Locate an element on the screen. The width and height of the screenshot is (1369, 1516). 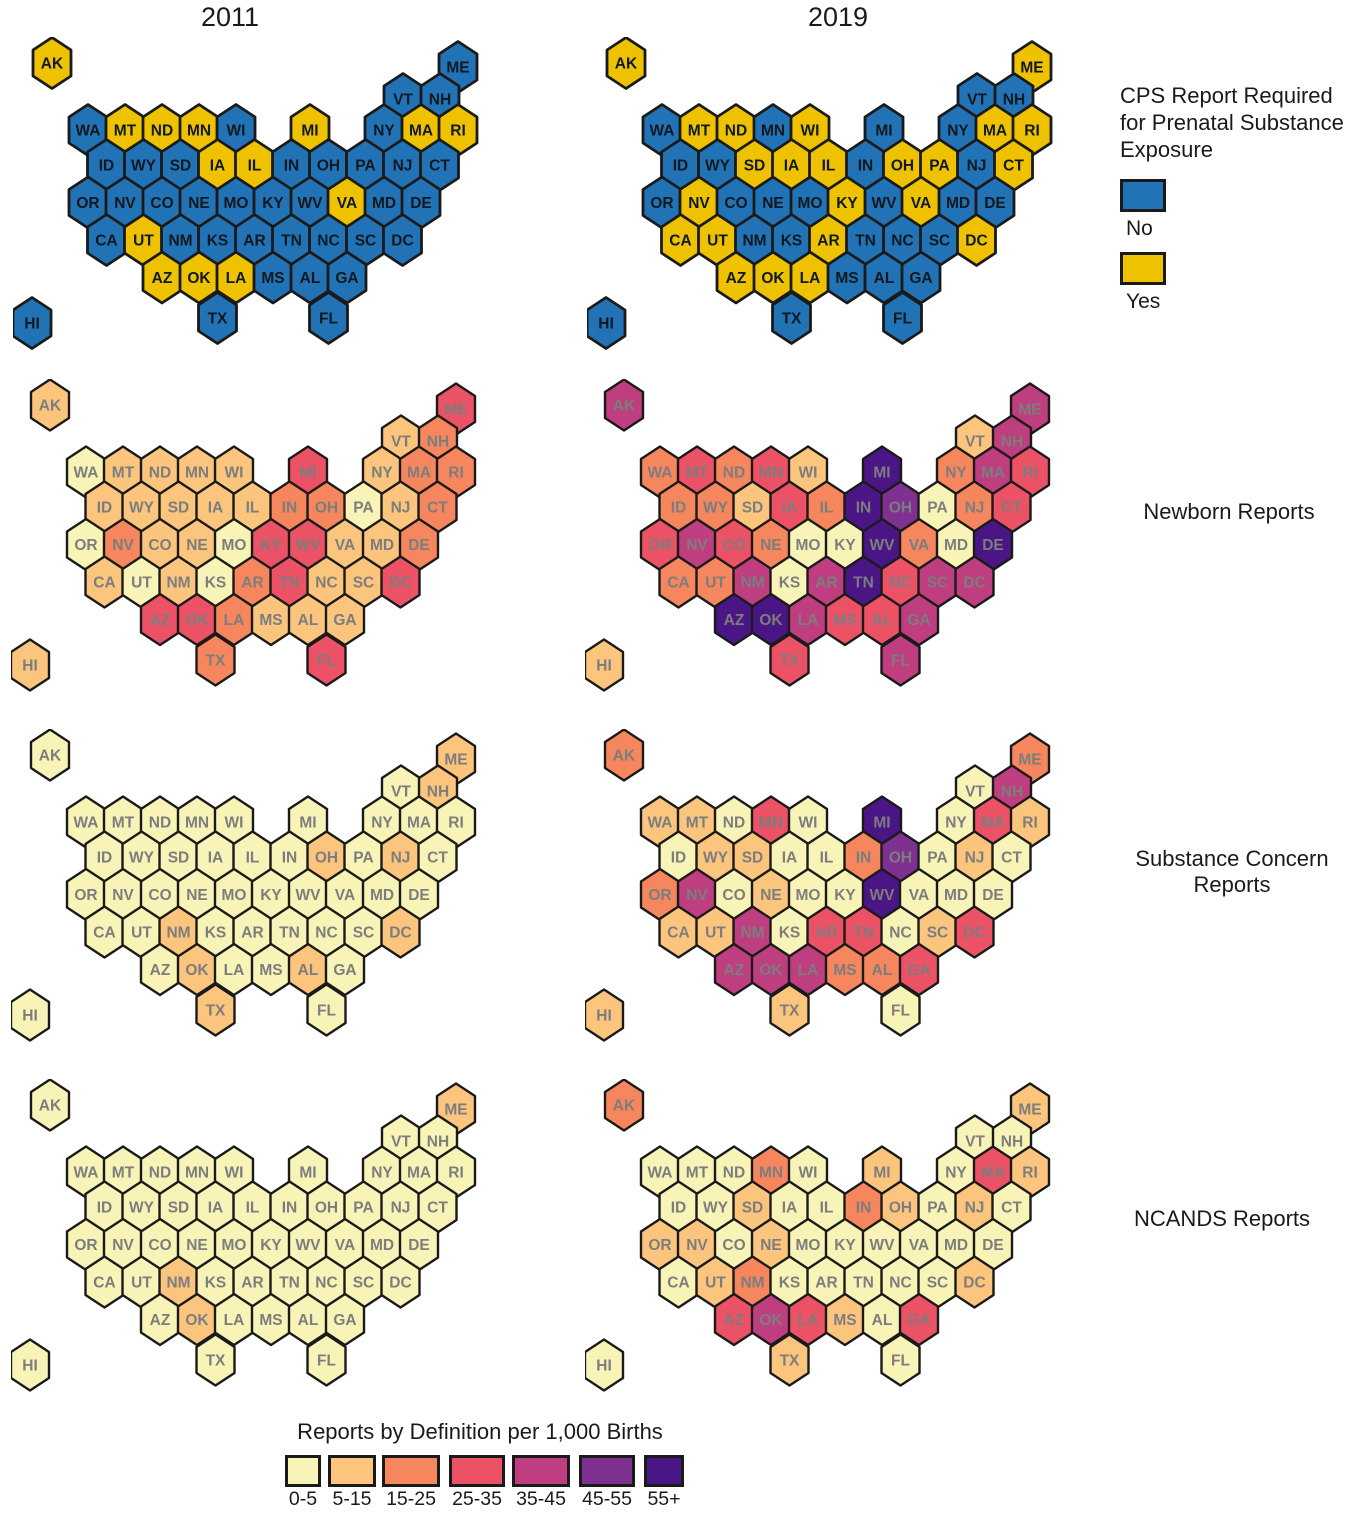
hex-label-IL: IL is located at coordinates (827, 508).